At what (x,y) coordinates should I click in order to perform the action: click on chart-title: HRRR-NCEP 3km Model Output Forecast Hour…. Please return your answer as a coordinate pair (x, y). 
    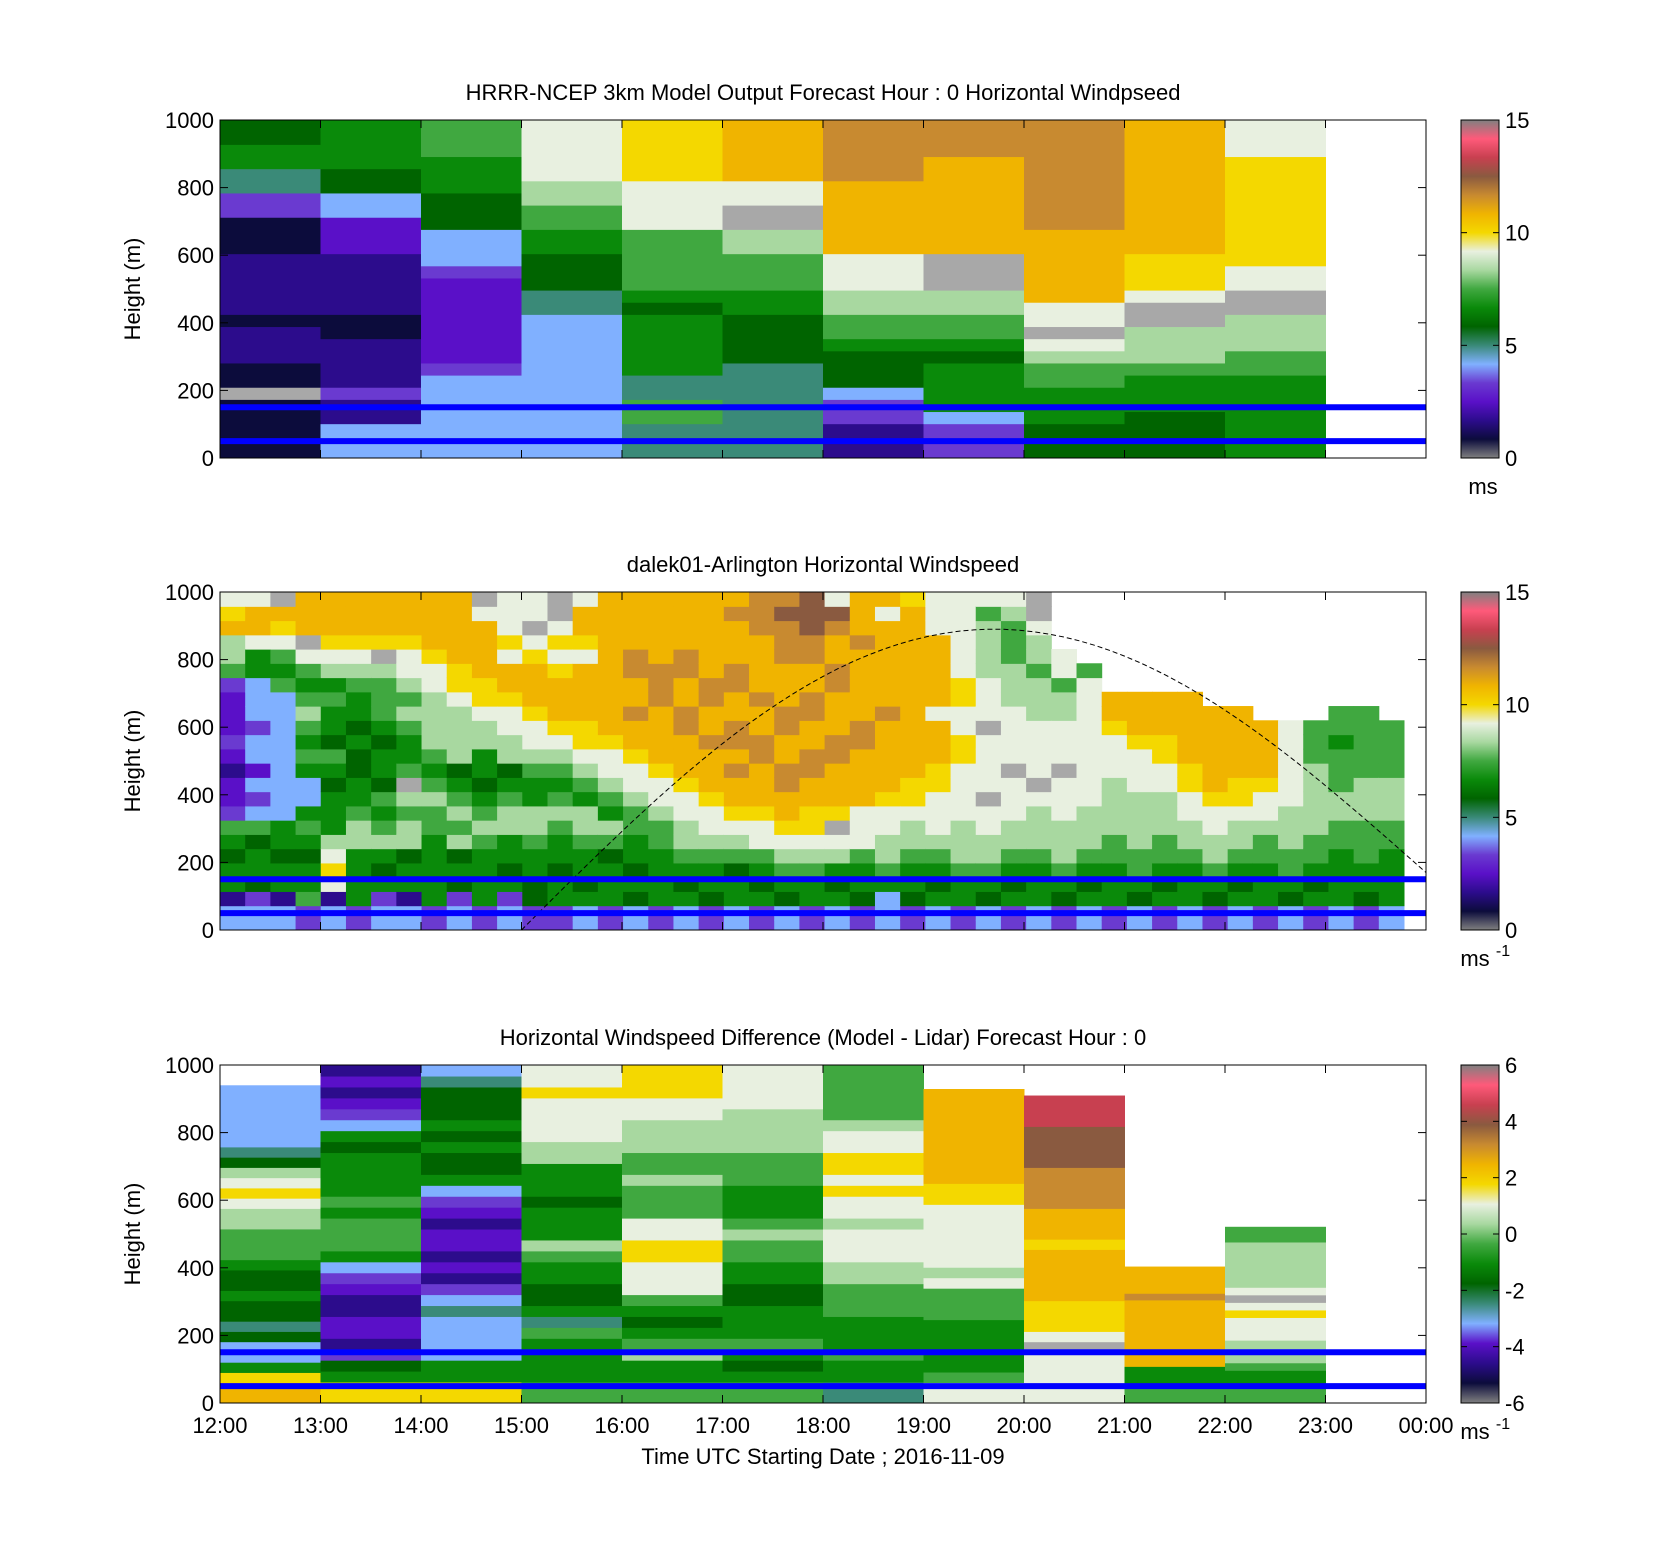
    Looking at the image, I should click on (823, 92).